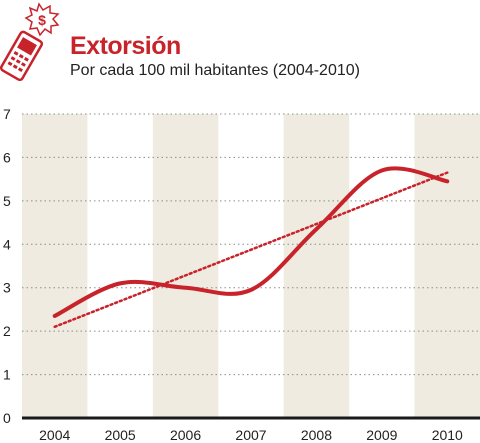  What do you see at coordinates (54, 435) in the screenshot?
I see `x-tick-2004: 2004` at bounding box center [54, 435].